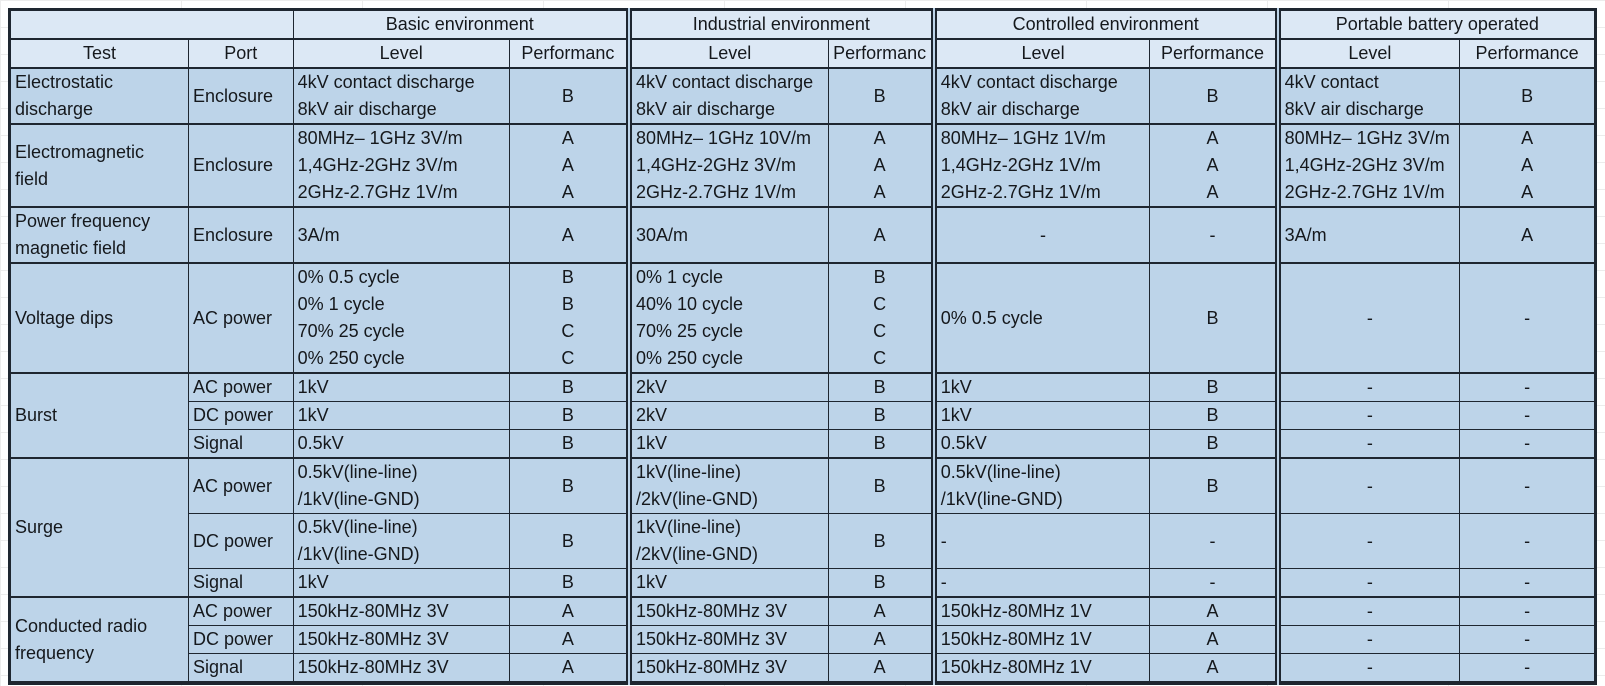  What do you see at coordinates (689, 304) in the screenshot?
I see `cell-text-line: 40% 10 cycle` at bounding box center [689, 304].